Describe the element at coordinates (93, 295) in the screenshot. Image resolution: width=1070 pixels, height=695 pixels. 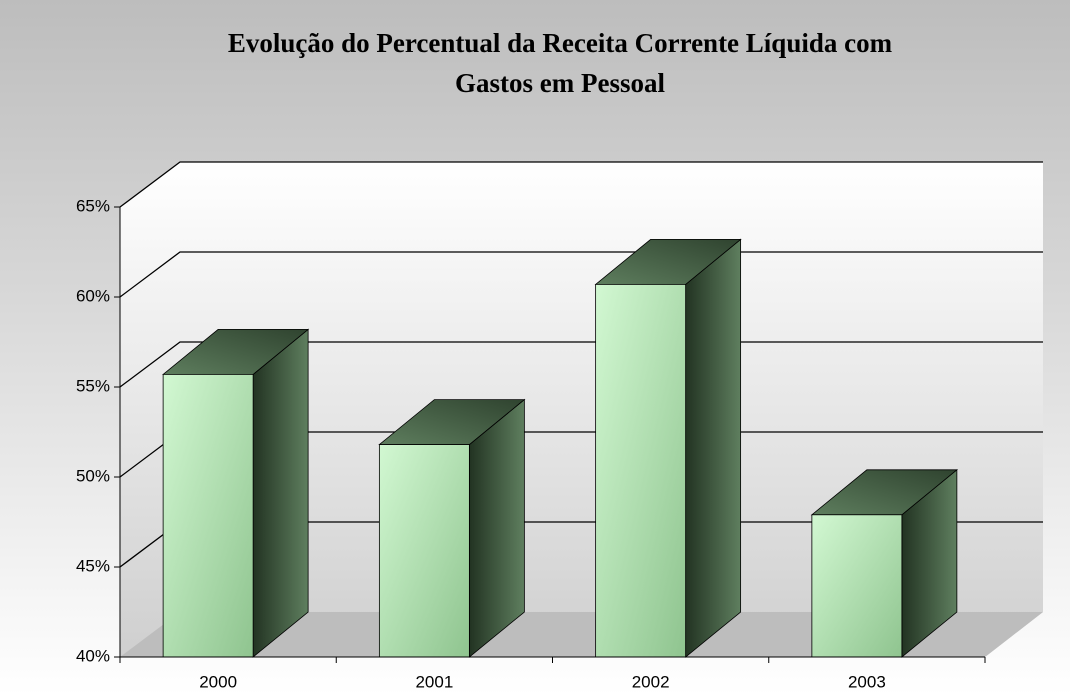
I see `y-tick-label: 60%` at that location.